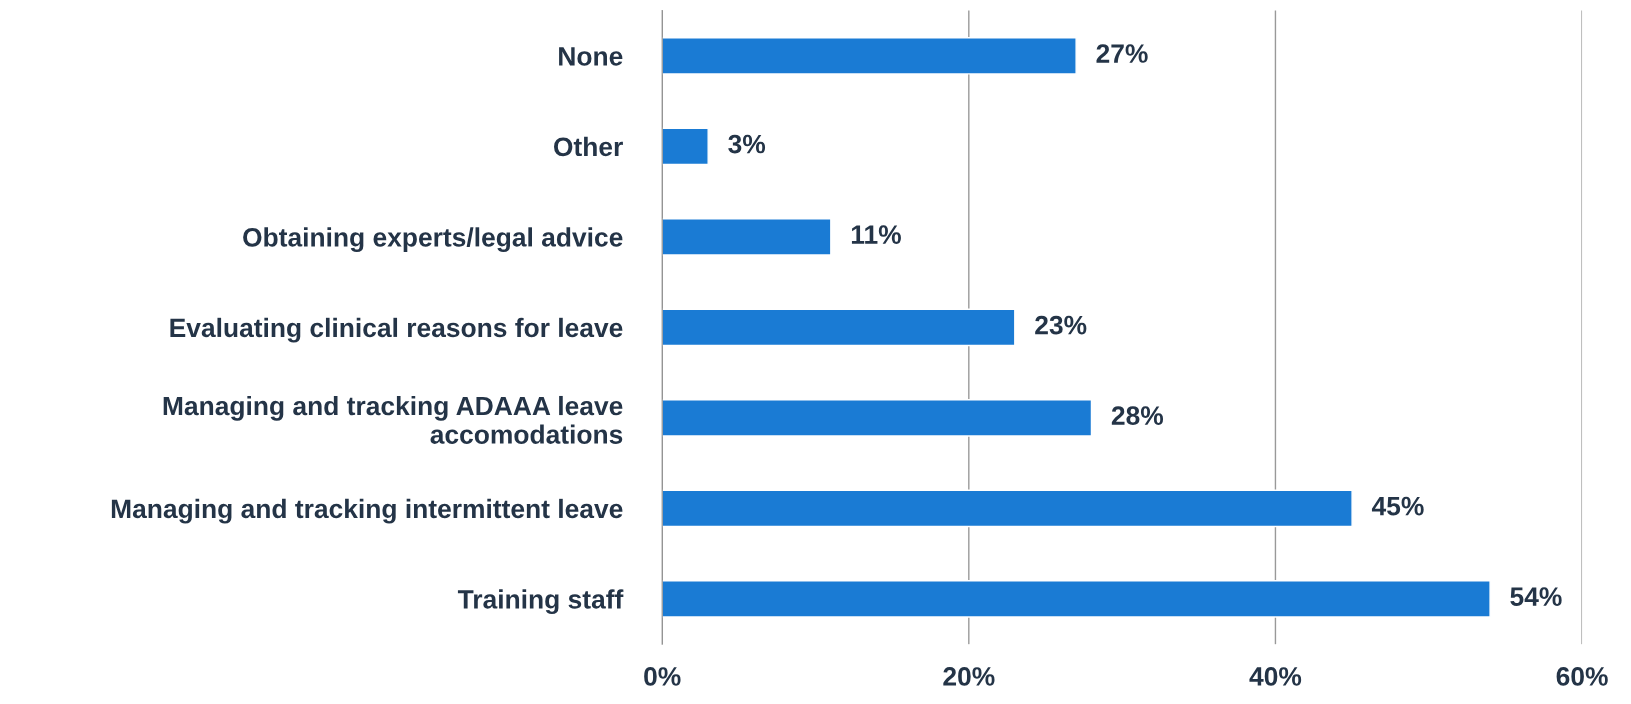 This screenshot has height=704, width=1631. What do you see at coordinates (1397, 506) in the screenshot?
I see `data-label: 45%` at bounding box center [1397, 506].